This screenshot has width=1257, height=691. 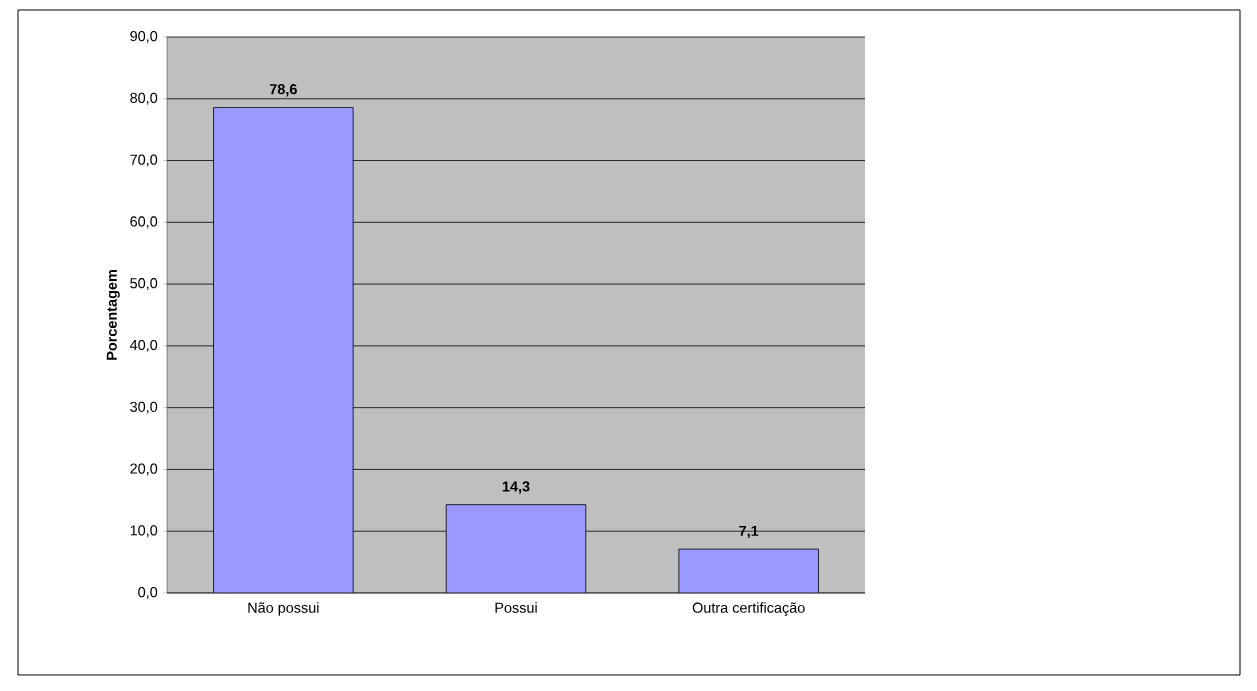 What do you see at coordinates (113, 315) in the screenshot?
I see `y-axis-title: Porcentagem` at bounding box center [113, 315].